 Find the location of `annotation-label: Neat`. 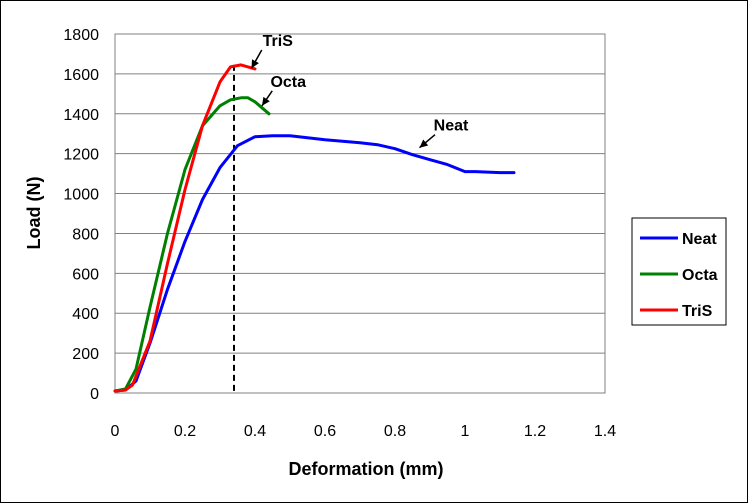

annotation-label: Neat is located at coordinates (451, 126).